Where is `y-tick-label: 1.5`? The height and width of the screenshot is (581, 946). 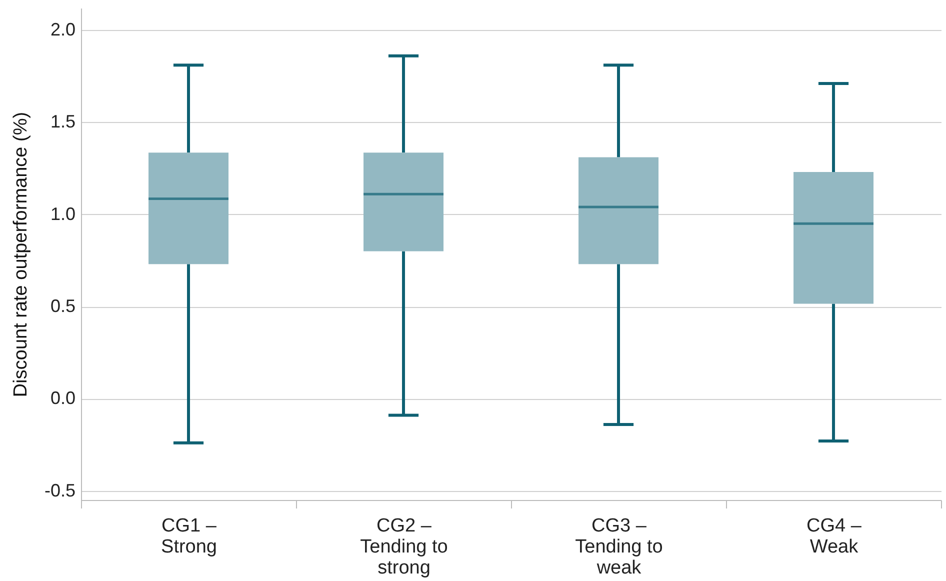
y-tick-label: 1.5 is located at coordinates (63, 122).